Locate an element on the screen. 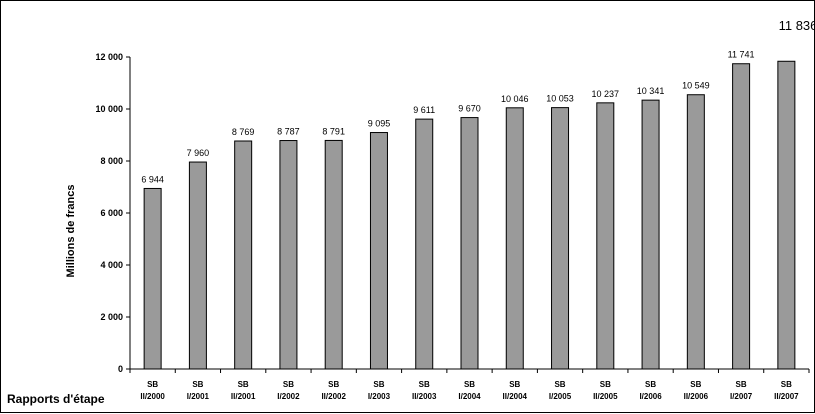 The image size is (815, 414). bar-value-label: 9 611 is located at coordinates (424, 110).